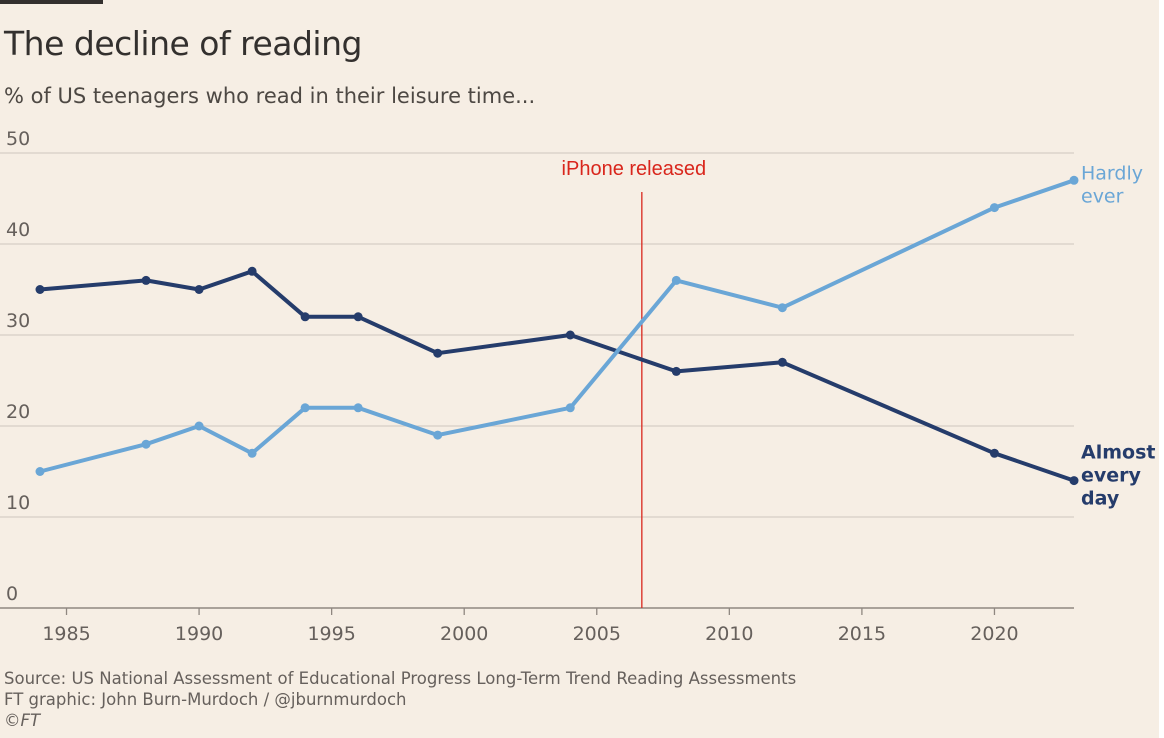 This screenshot has height=738, width=1164. I want to click on x-tick-label: 1985, so click(66, 634).